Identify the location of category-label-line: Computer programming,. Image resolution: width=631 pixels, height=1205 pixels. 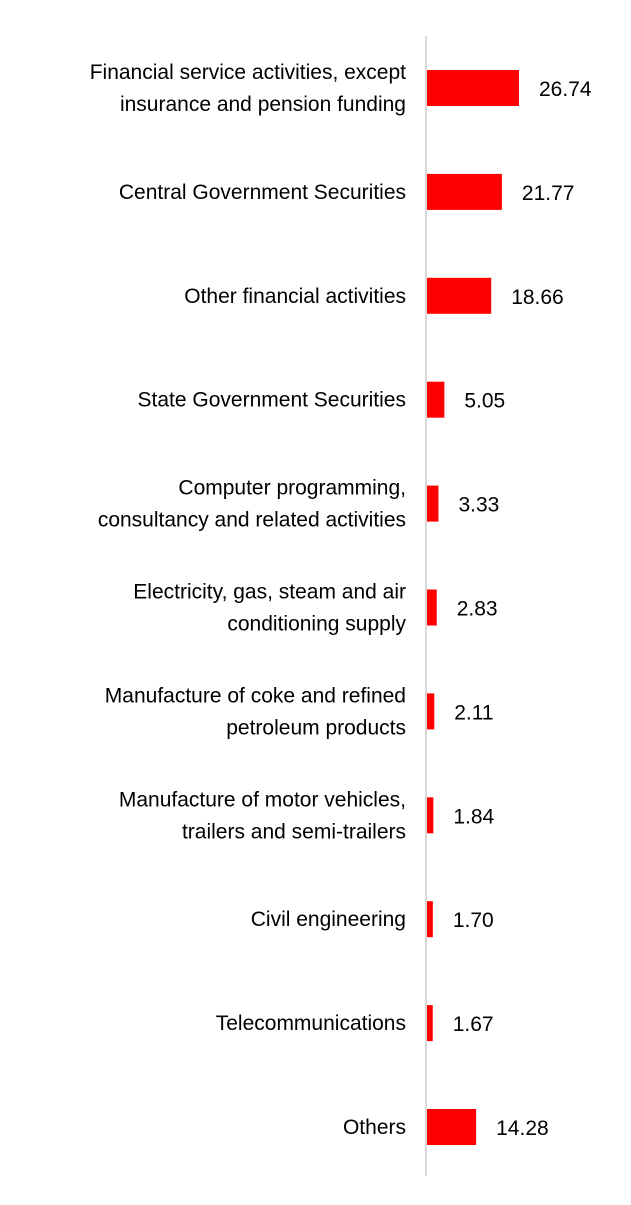
(292, 488).